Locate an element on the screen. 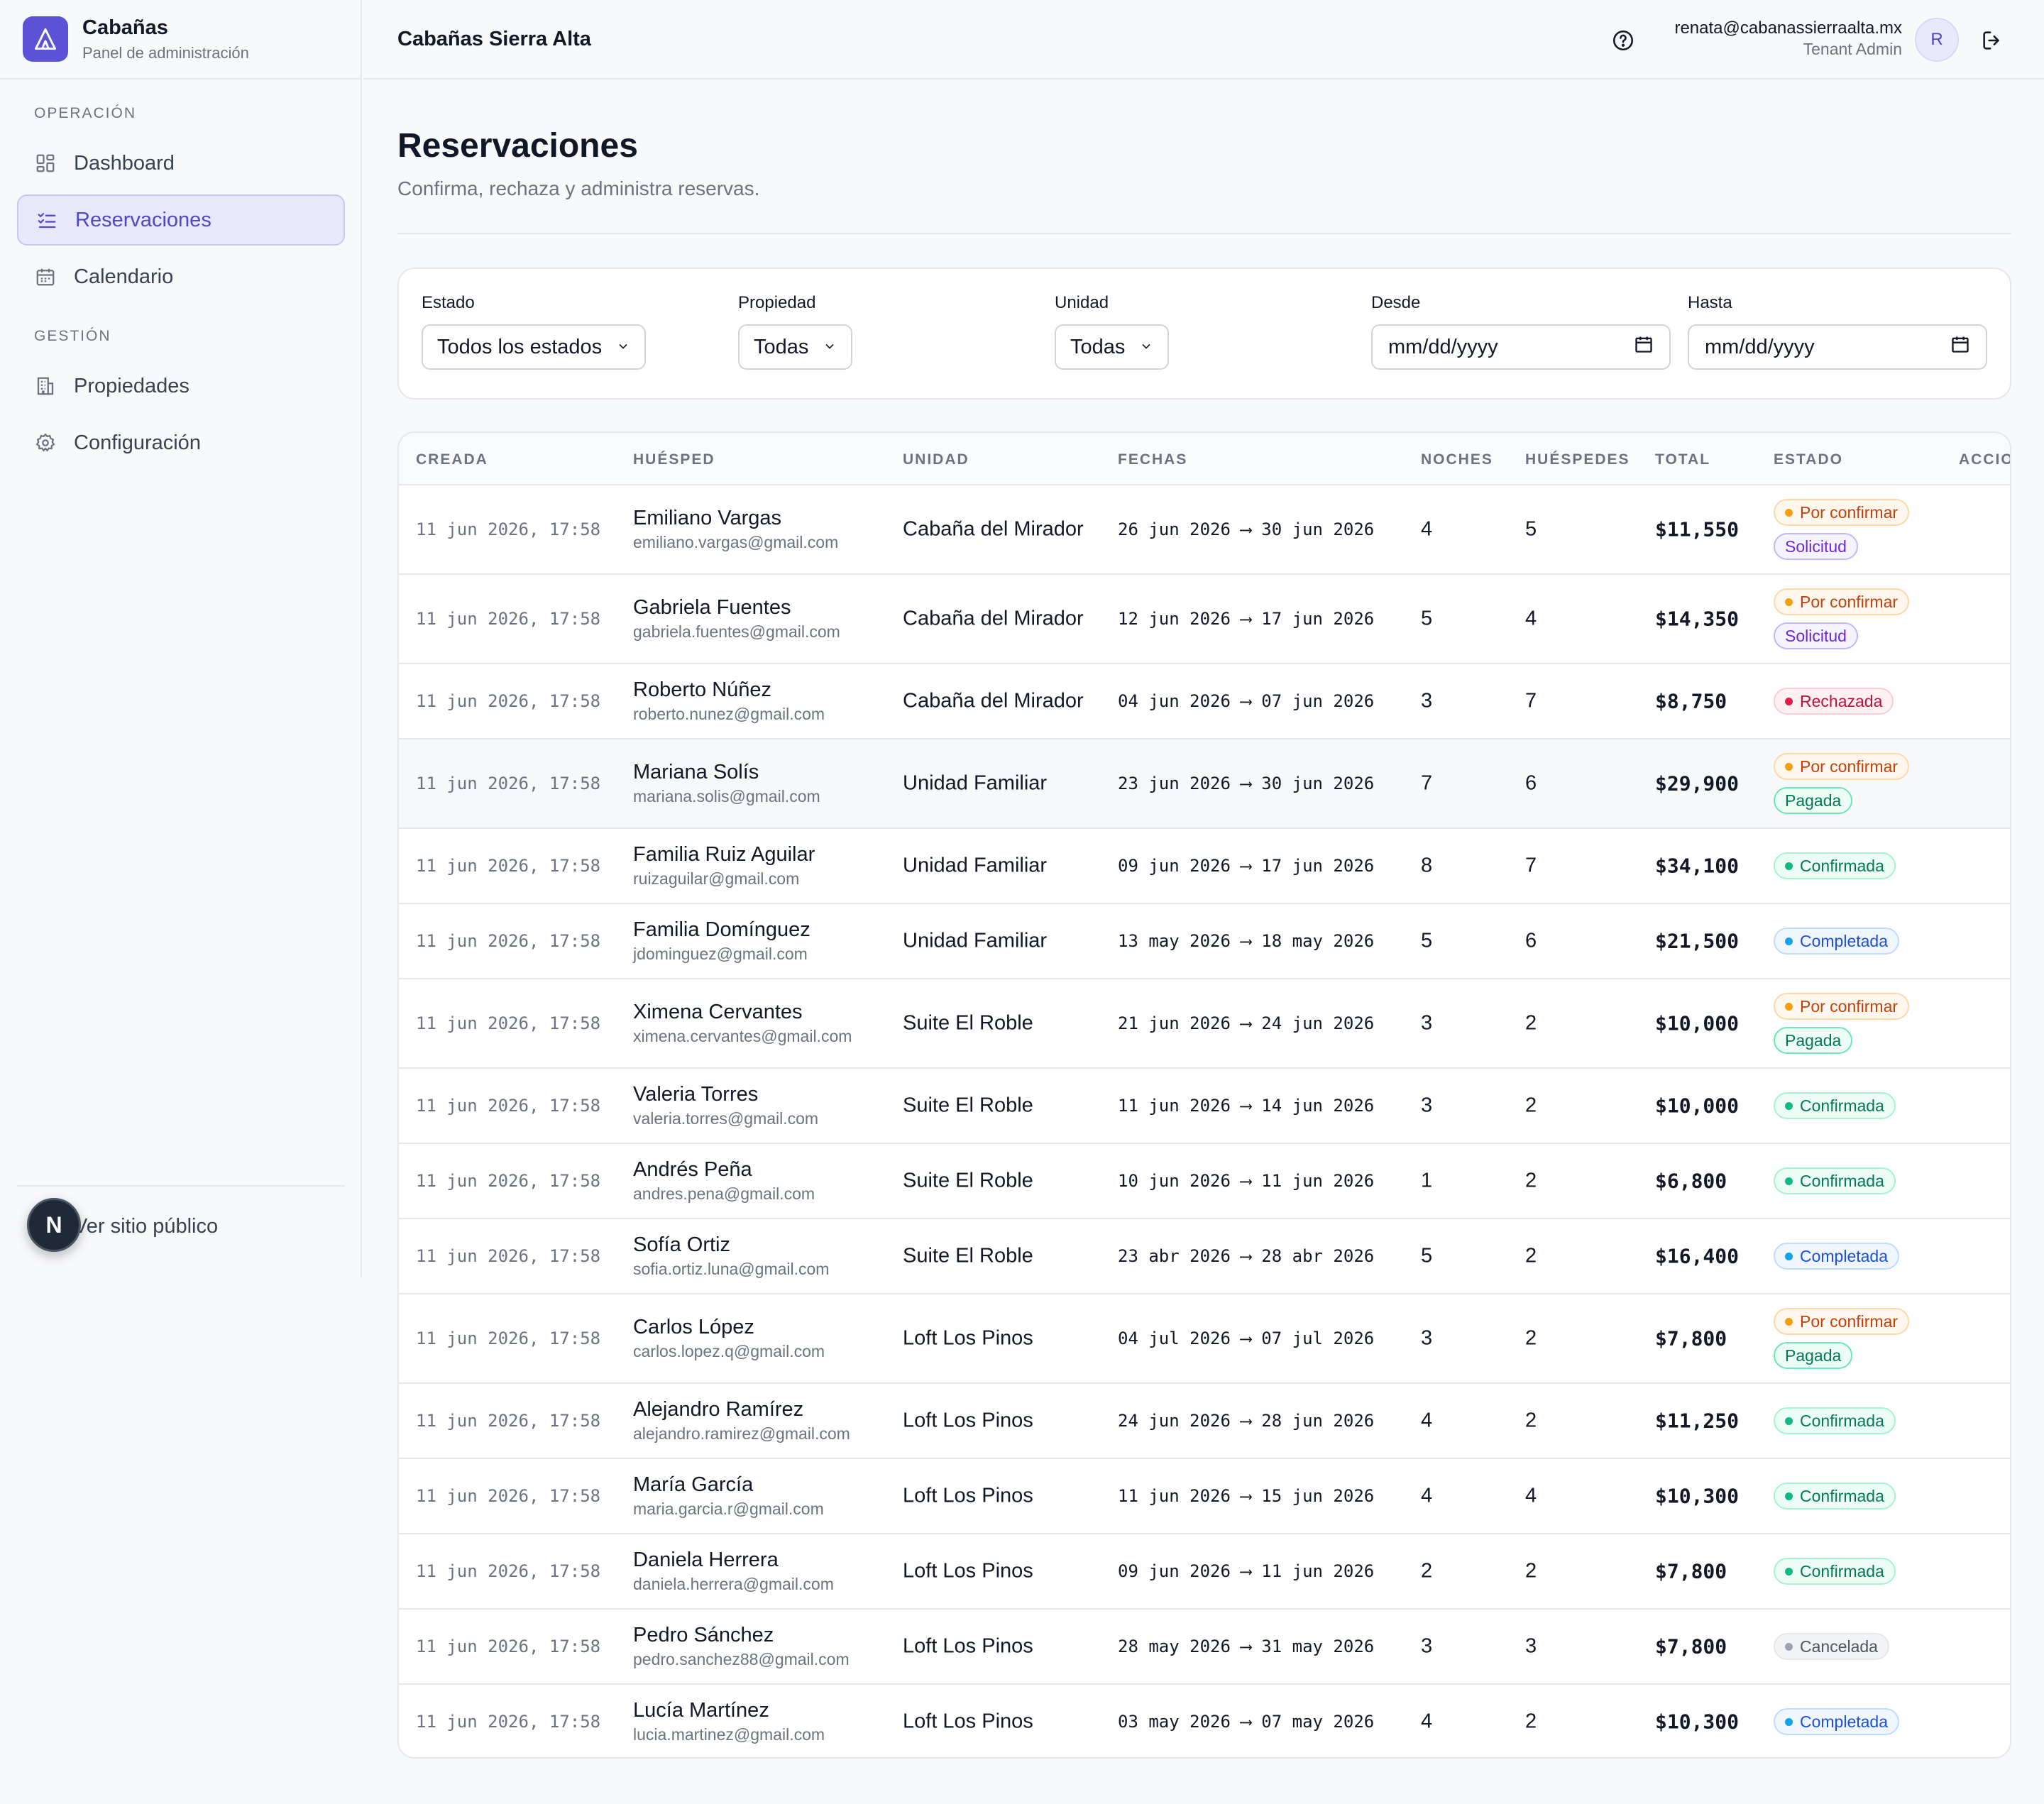 The height and width of the screenshot is (1804, 2044). brand: Cabañas Panel de administración is located at coordinates (180, 40).